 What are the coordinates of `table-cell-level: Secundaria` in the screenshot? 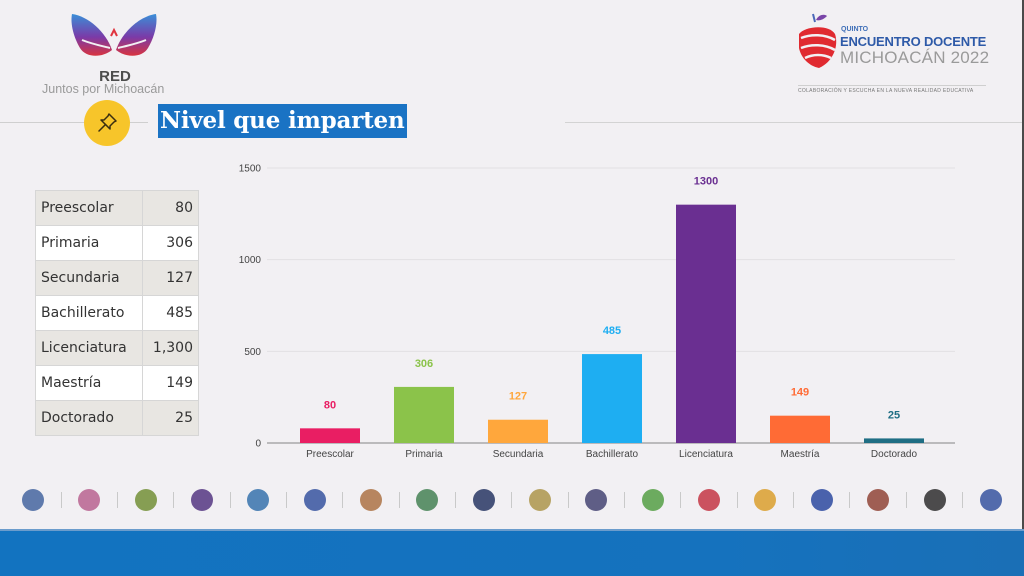 It's located at (89, 278).